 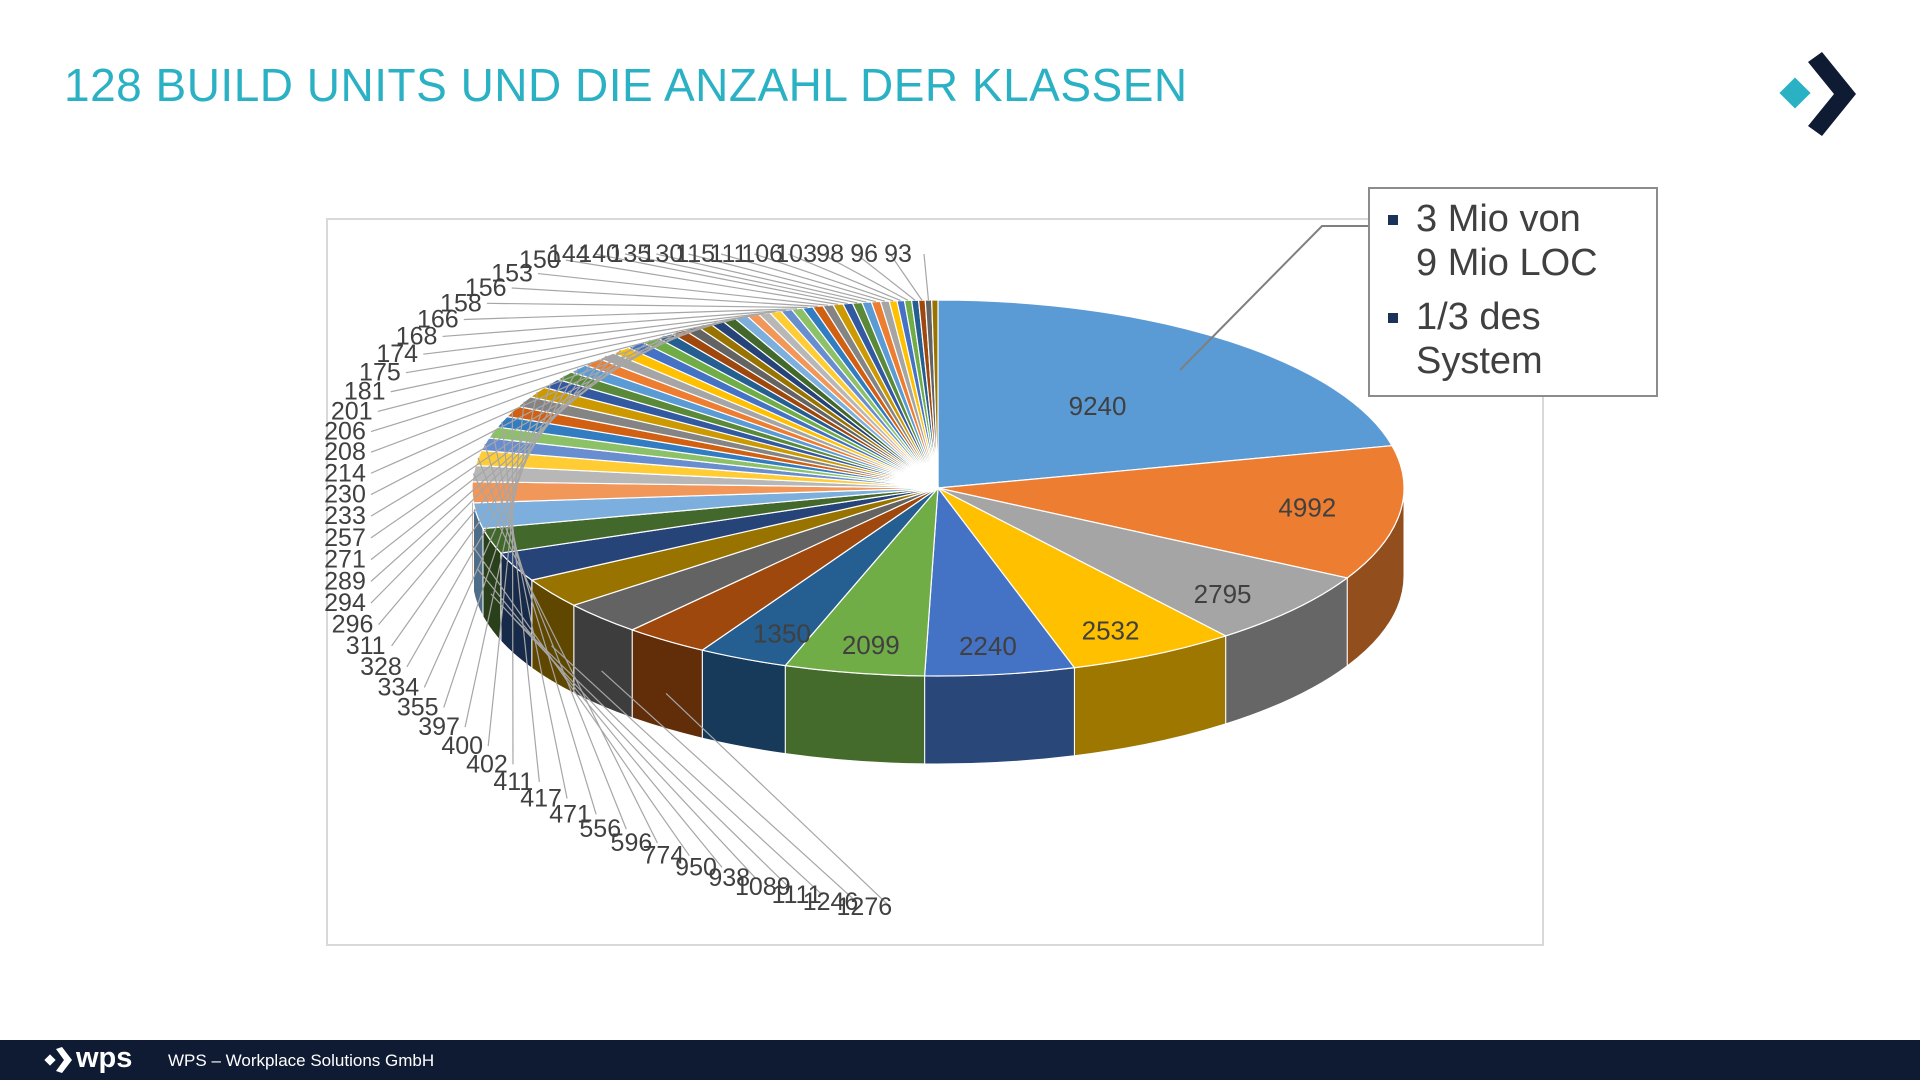 I want to click on data-label: 208, so click(x=345, y=452).